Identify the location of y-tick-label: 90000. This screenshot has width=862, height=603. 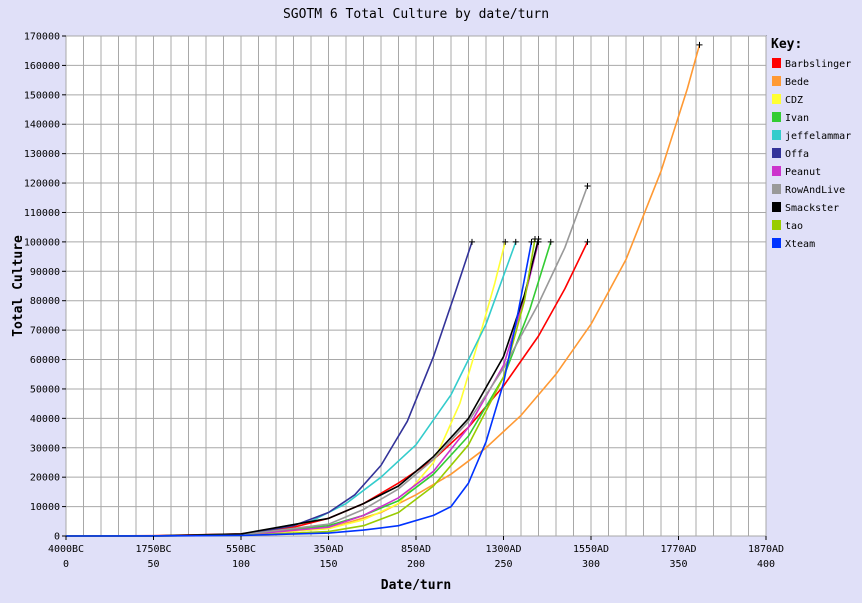
(45, 272).